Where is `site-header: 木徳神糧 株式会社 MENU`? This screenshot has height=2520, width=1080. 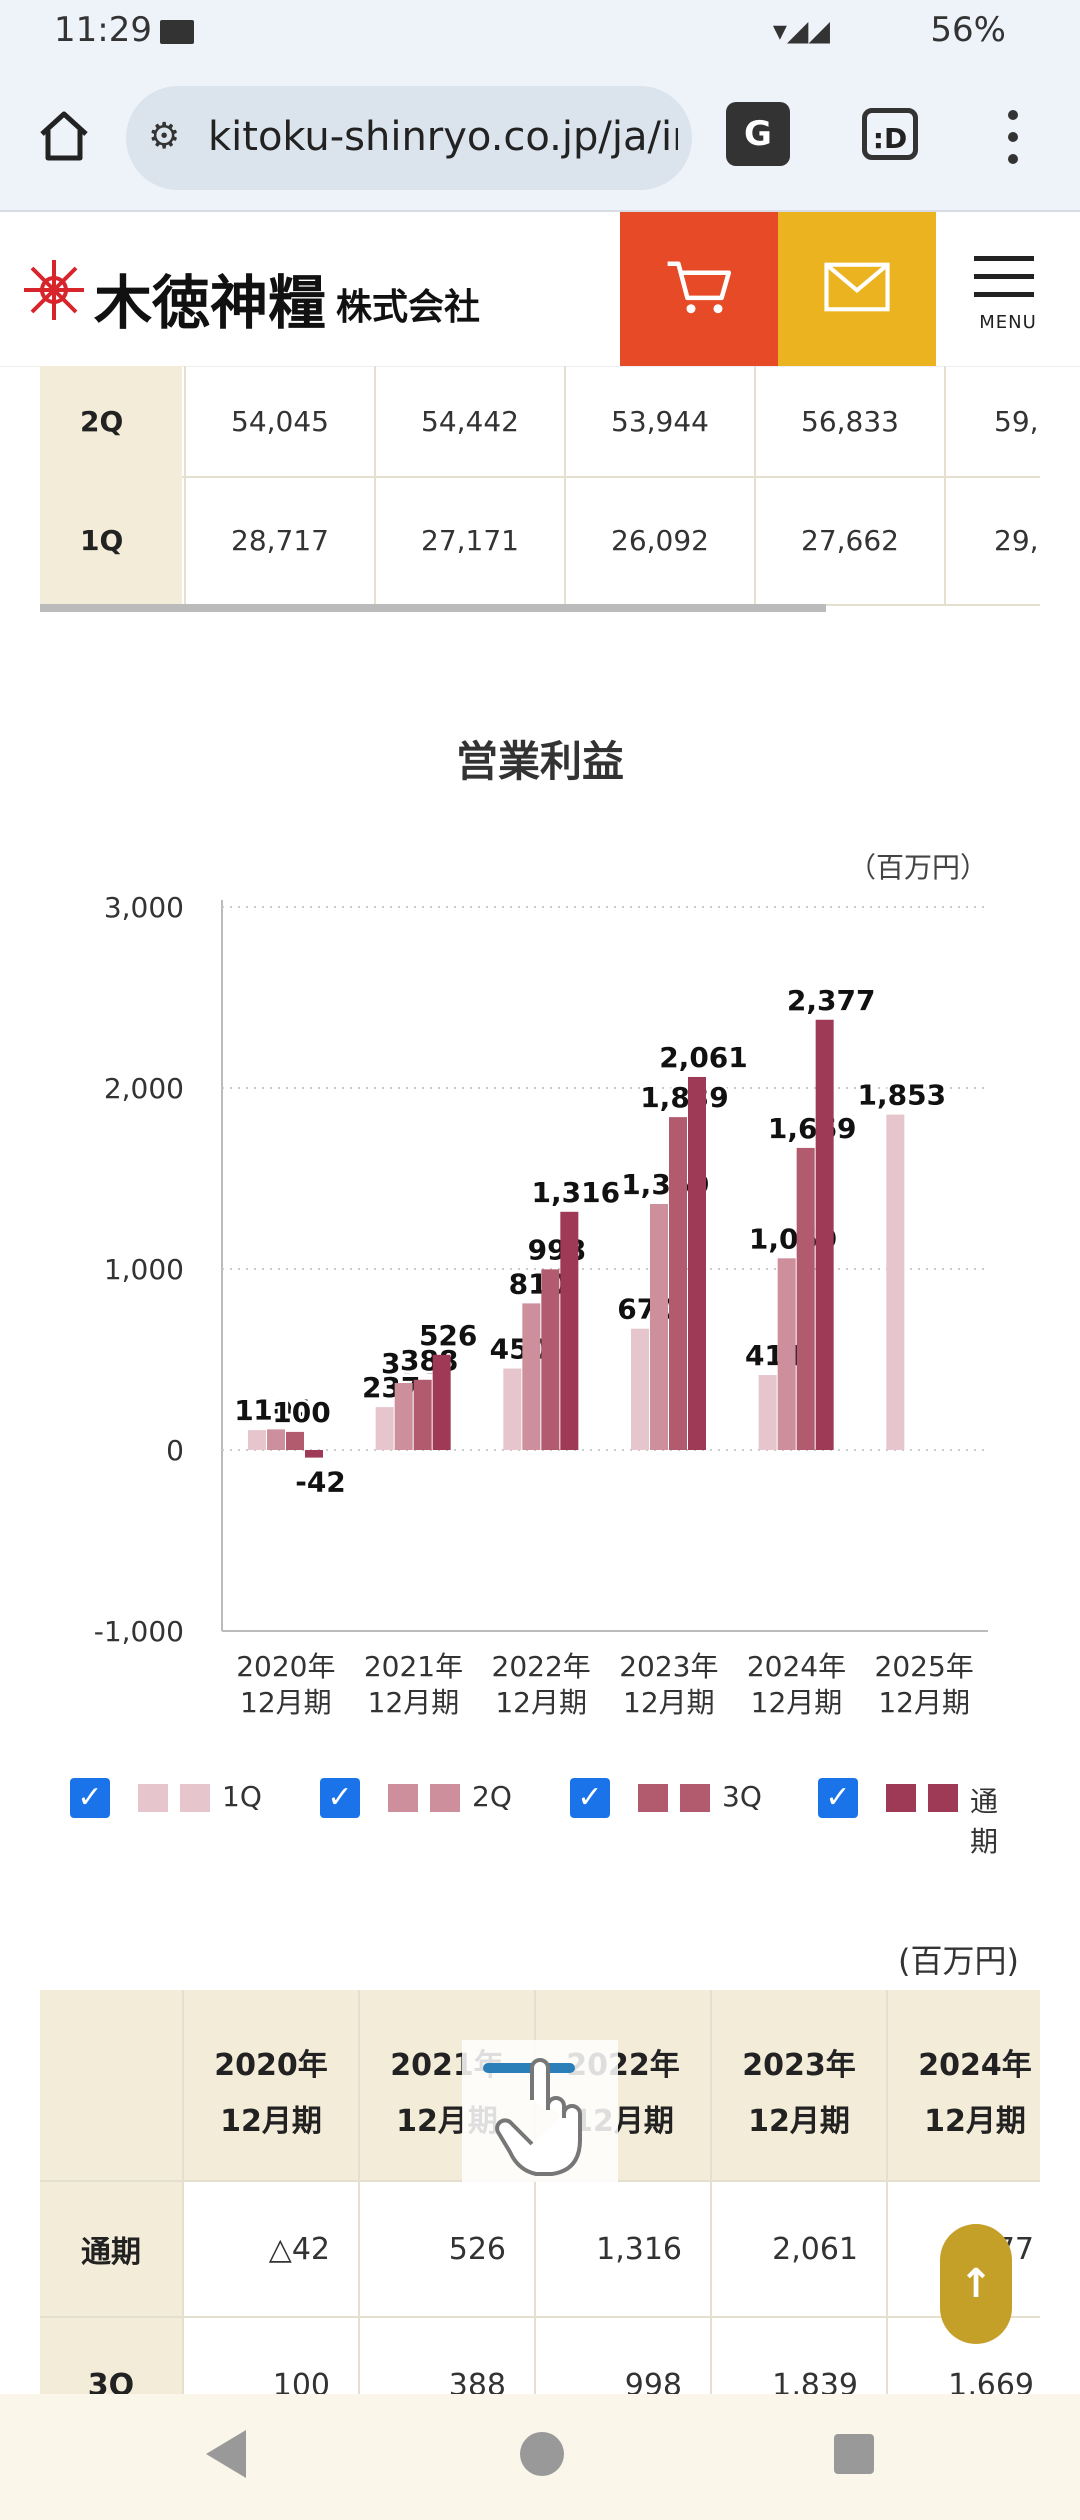
site-header: 木徳神糧 株式会社 MENU is located at coordinates (540, 289).